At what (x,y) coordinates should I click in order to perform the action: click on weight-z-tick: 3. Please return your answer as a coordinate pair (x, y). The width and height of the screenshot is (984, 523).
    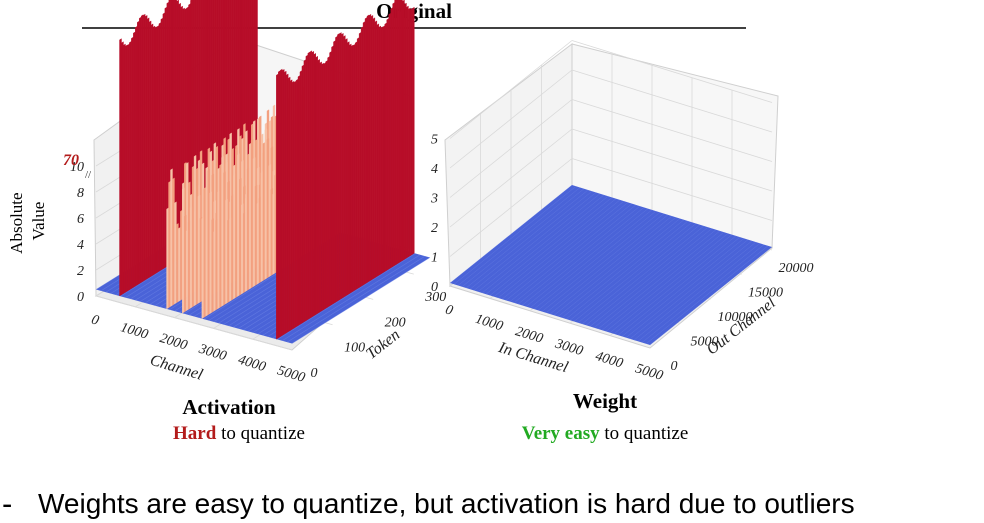
    Looking at the image, I should click on (434, 199).